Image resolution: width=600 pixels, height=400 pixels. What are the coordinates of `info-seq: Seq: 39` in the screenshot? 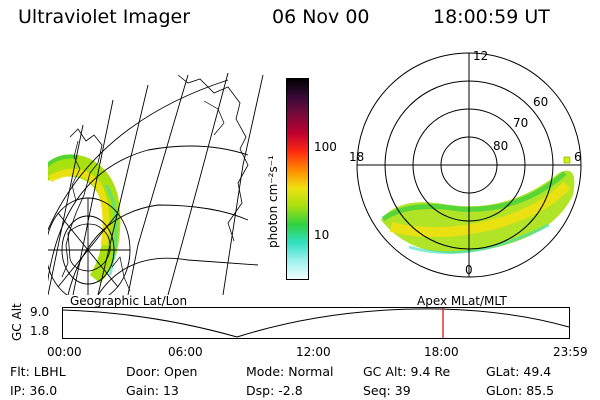 It's located at (387, 390).